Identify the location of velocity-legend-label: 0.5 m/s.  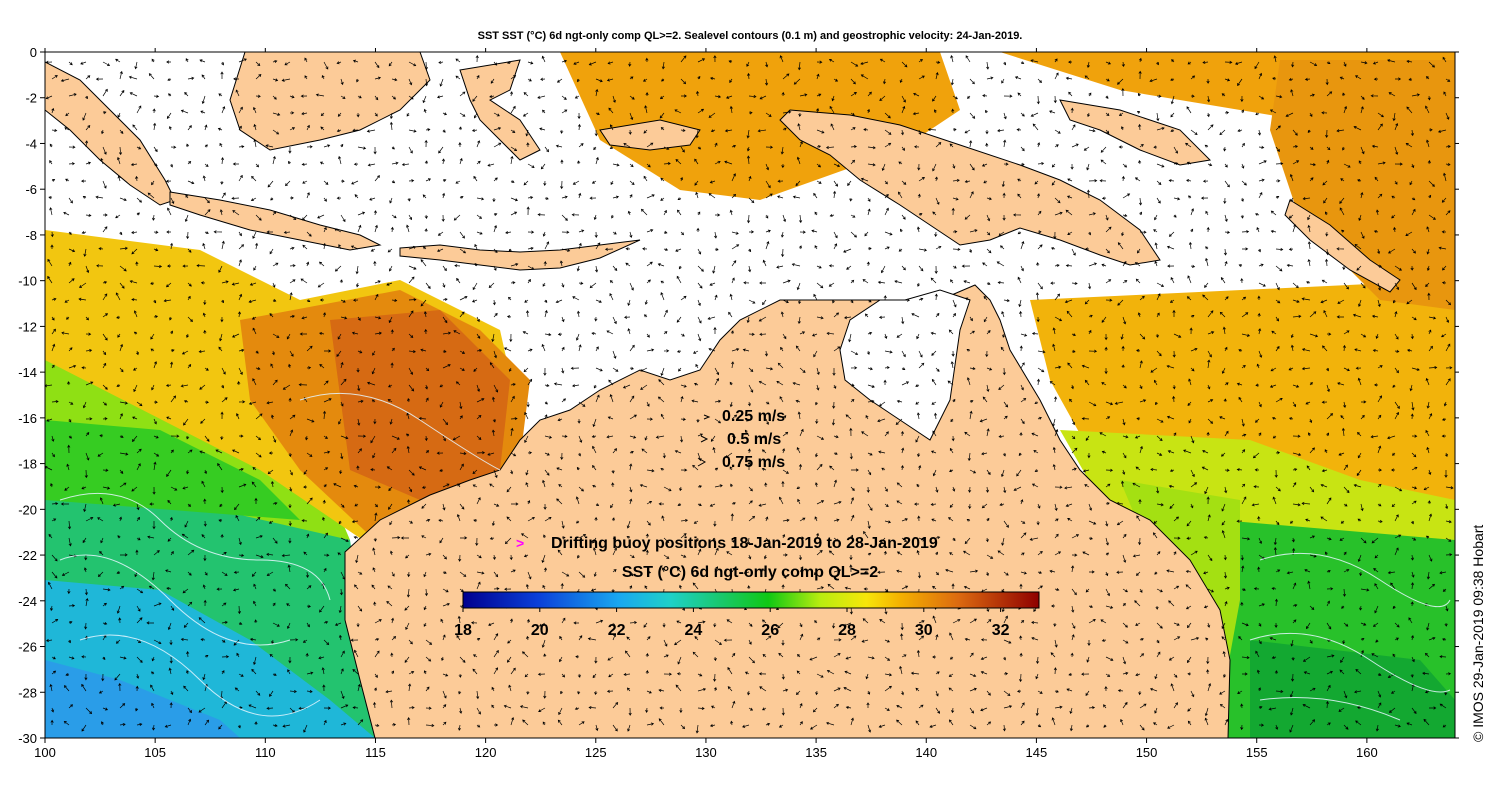
(754, 439).